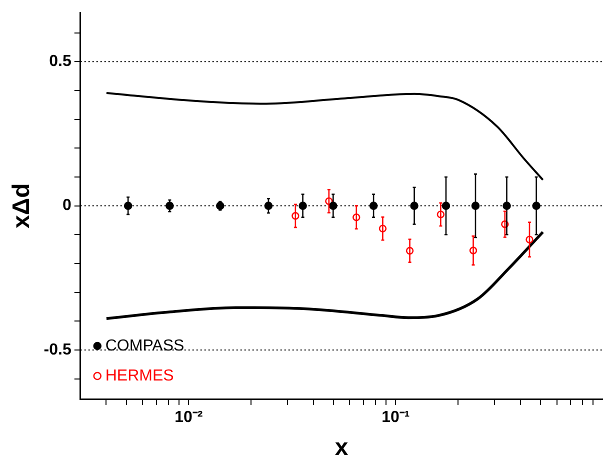  Describe the element at coordinates (60, 61) in the screenshot. I see `y-tick-label: 0.5` at that location.